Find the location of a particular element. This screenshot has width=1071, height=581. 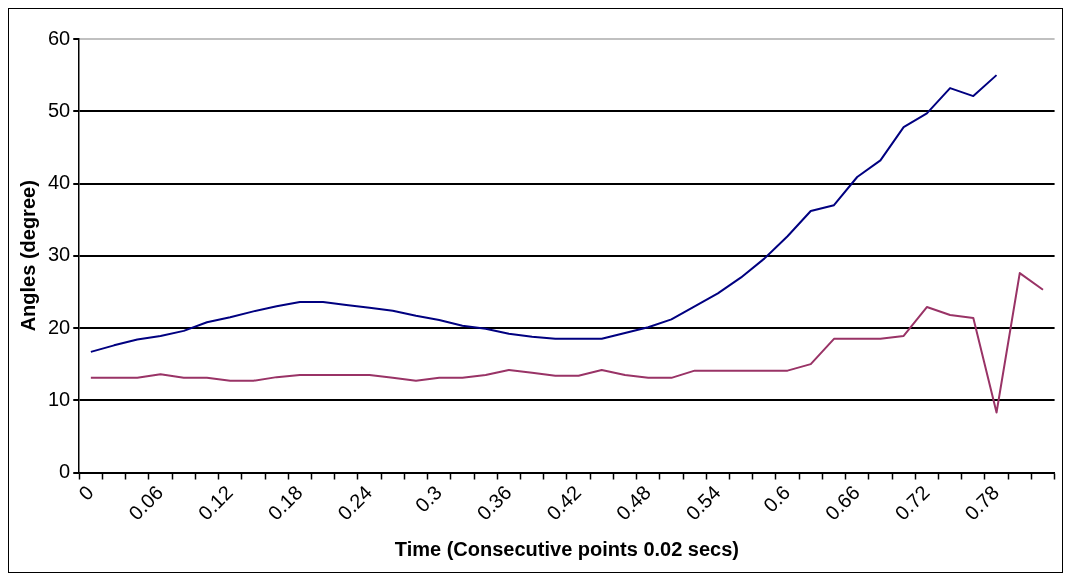

x-tick-label: 0.72 is located at coordinates (912, 503).